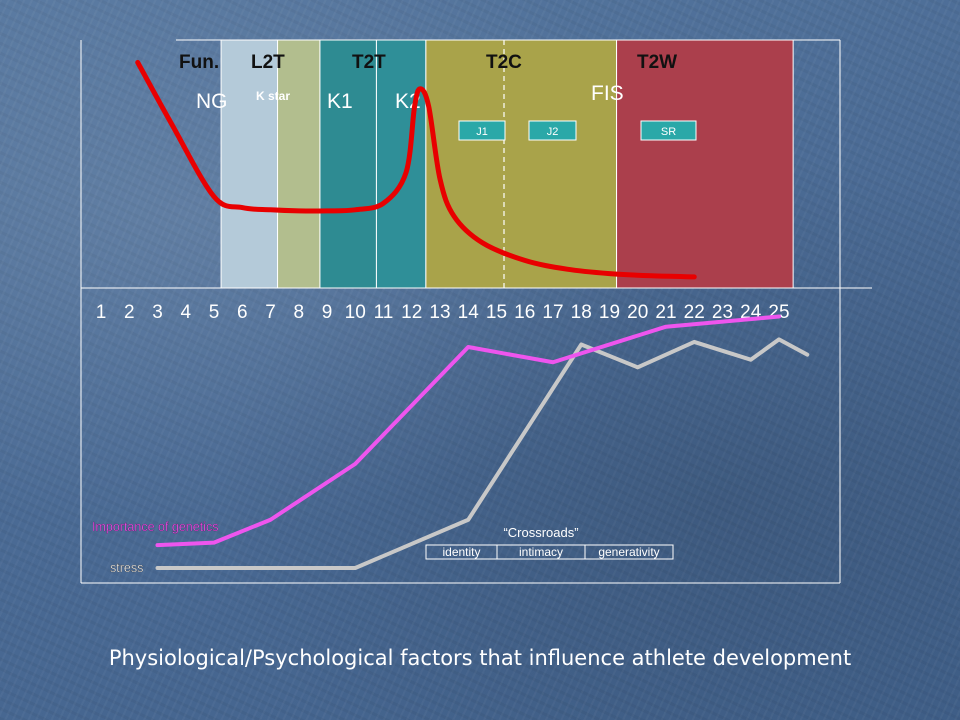 The width and height of the screenshot is (960, 720). I want to click on x-tick-label: 5, so click(214, 312).